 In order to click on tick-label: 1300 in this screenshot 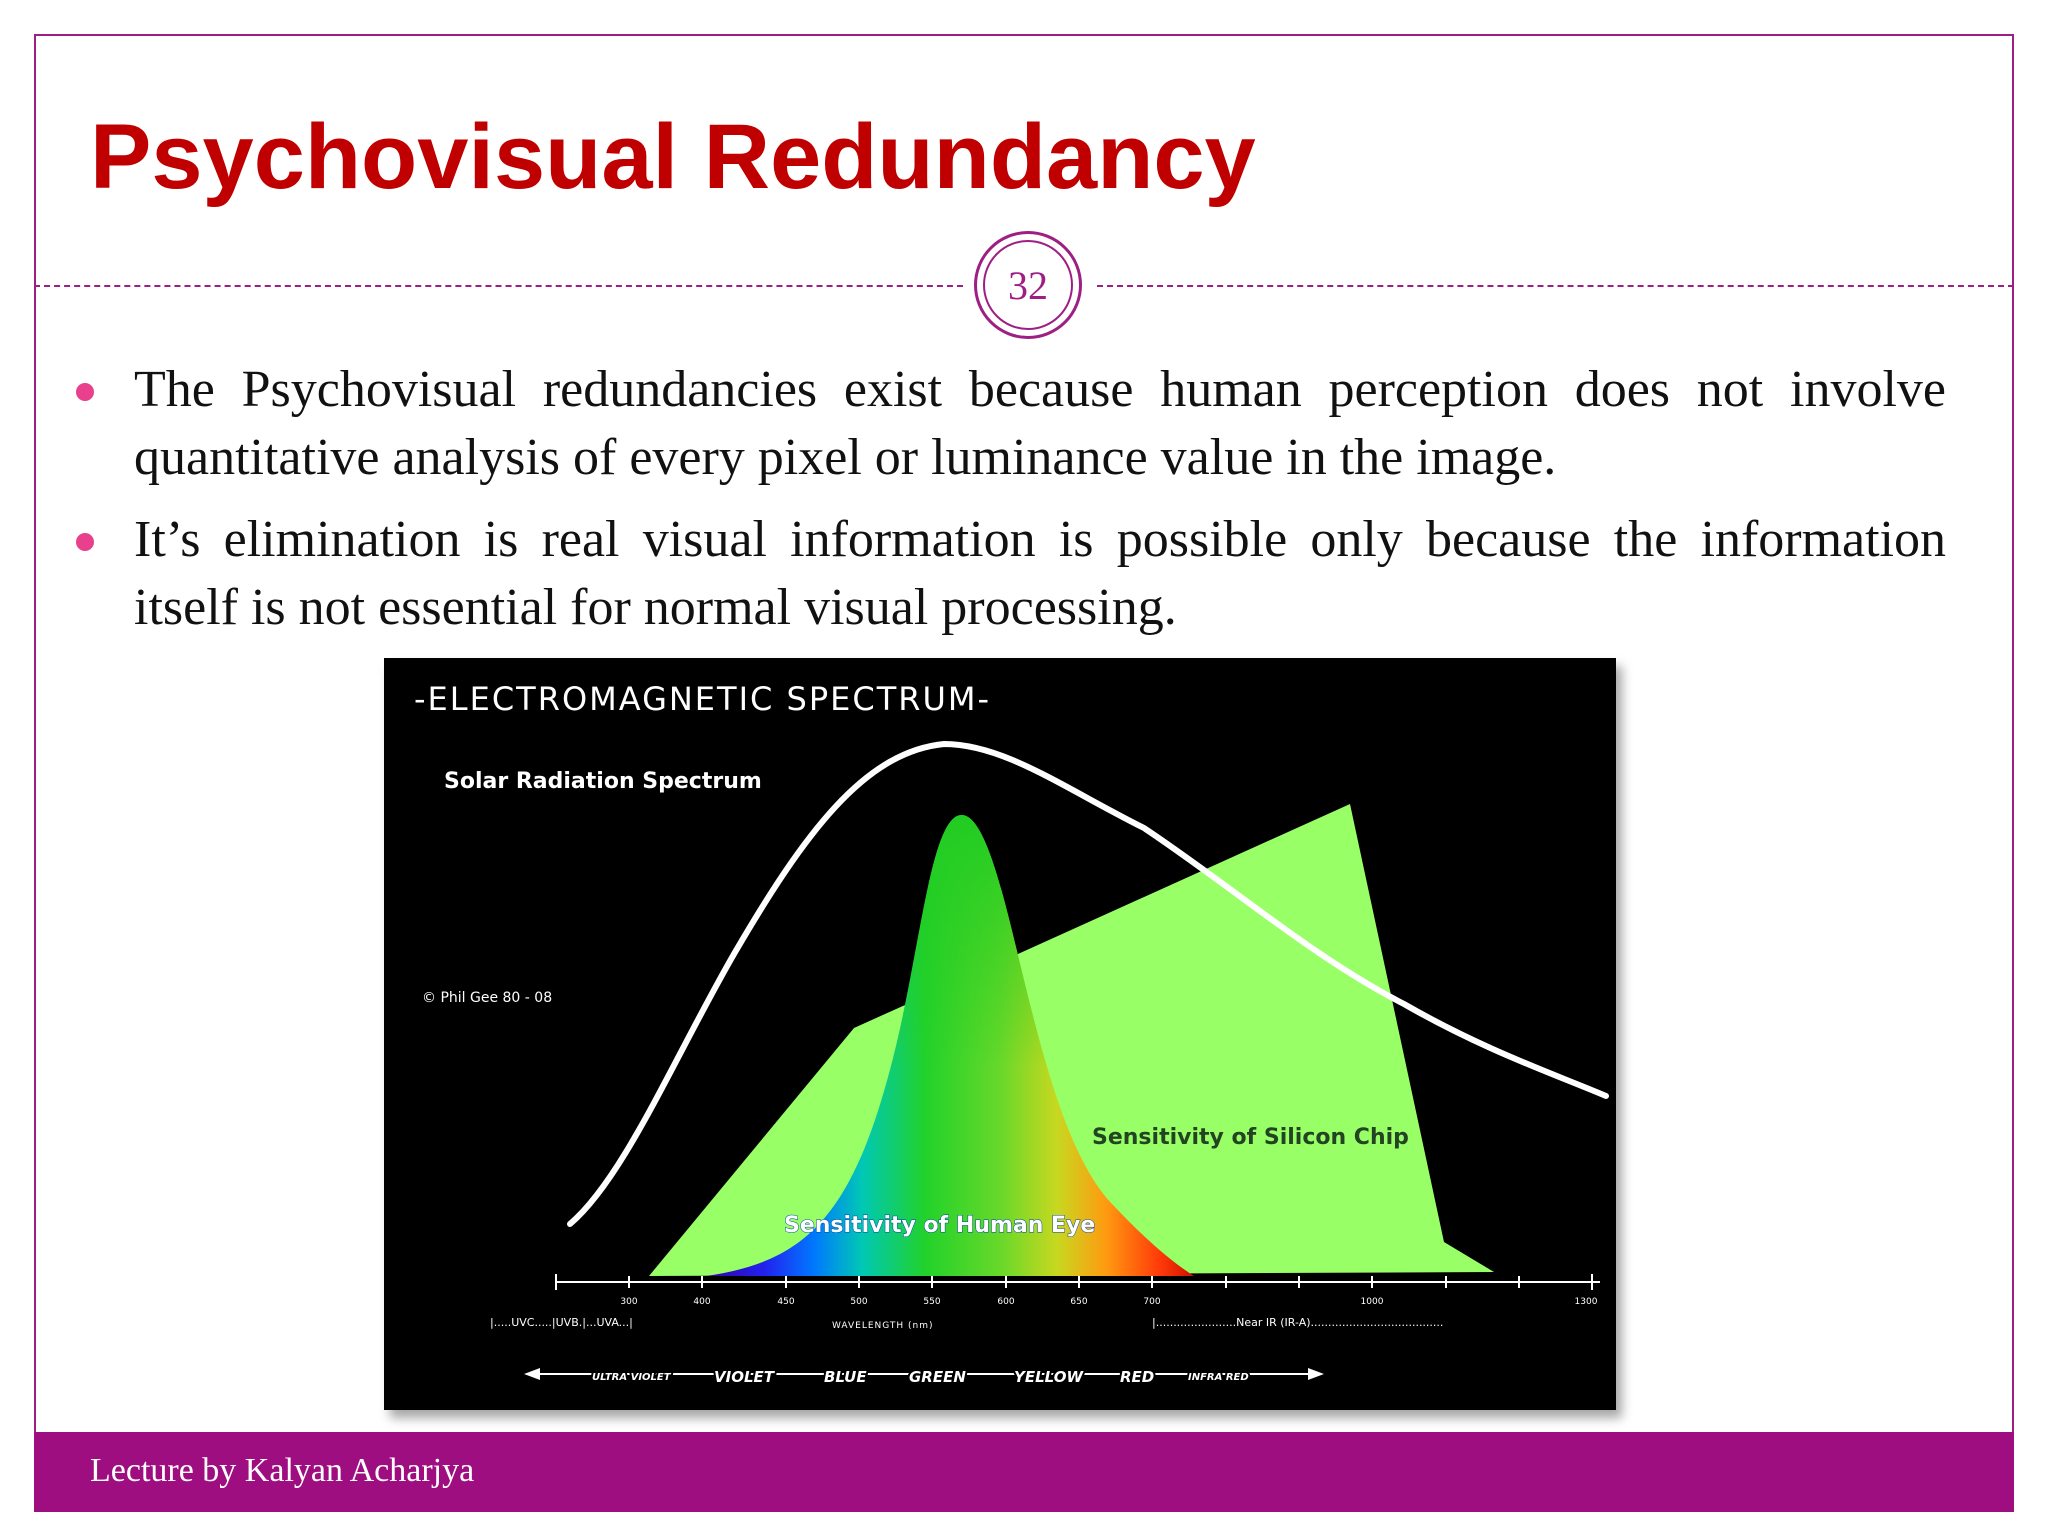, I will do `click(1586, 1302)`.